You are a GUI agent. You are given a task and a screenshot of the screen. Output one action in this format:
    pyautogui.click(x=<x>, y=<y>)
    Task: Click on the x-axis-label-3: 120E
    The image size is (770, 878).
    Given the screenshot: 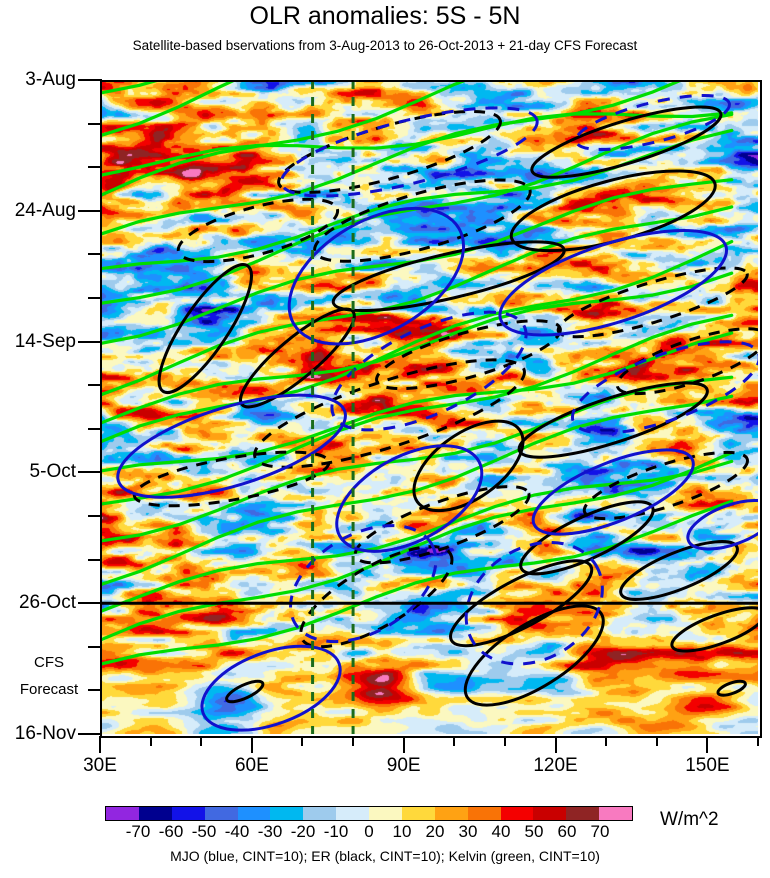 What is the action you would take?
    pyautogui.click(x=555, y=765)
    